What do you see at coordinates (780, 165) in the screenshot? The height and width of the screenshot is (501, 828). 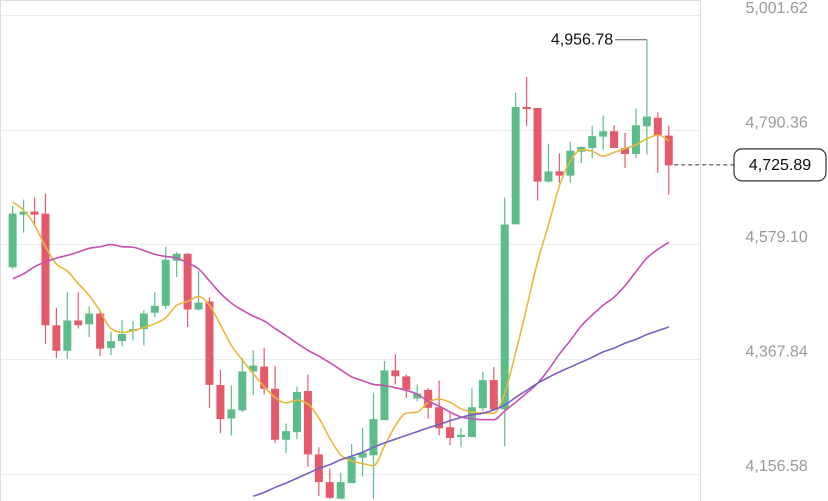 I see `ref-line-label: 4,725.89` at bounding box center [780, 165].